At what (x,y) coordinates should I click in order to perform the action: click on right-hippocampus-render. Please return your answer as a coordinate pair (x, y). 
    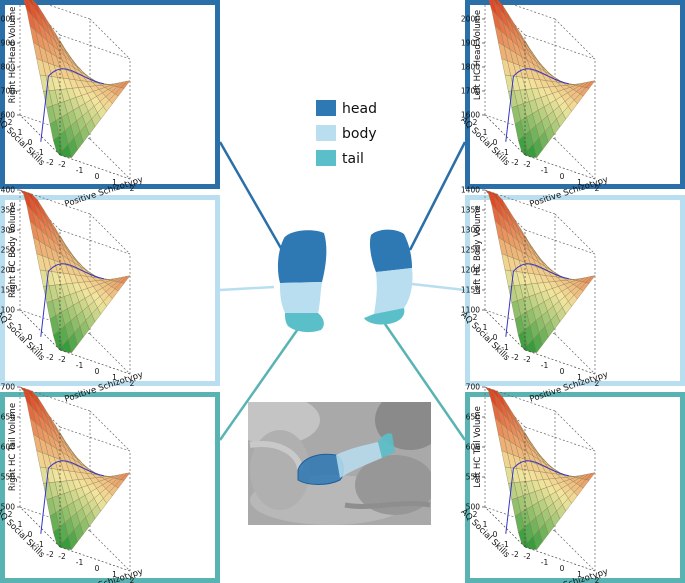
    Looking at the image, I should click on (302, 281).